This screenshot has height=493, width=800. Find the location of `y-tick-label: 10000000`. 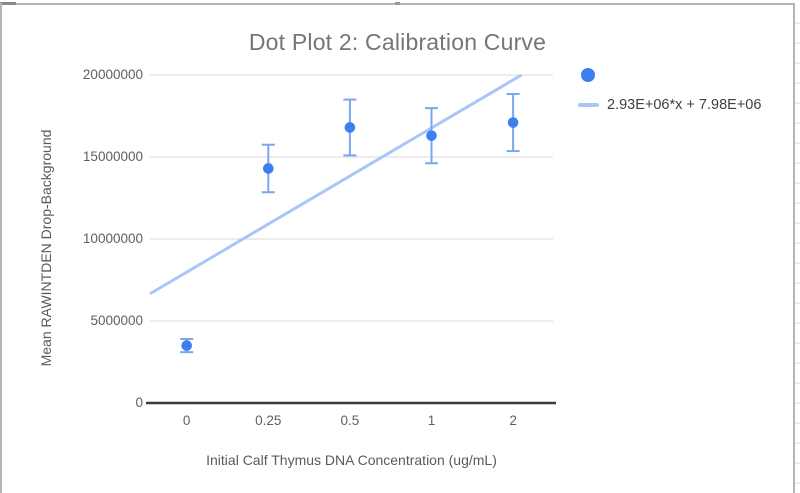

y-tick-label: 10000000 is located at coordinates (112, 238).